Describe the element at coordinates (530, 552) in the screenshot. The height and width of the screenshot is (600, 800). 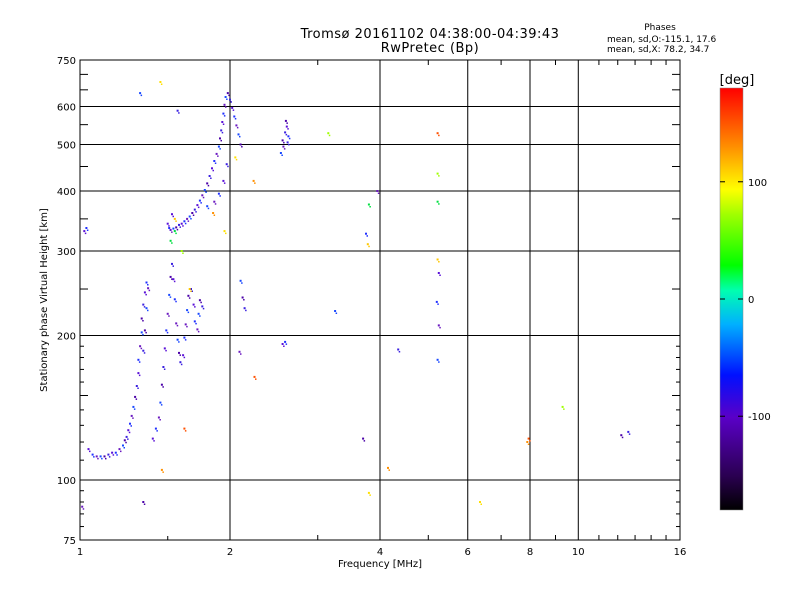
I see `x-tick-label: 8` at that location.